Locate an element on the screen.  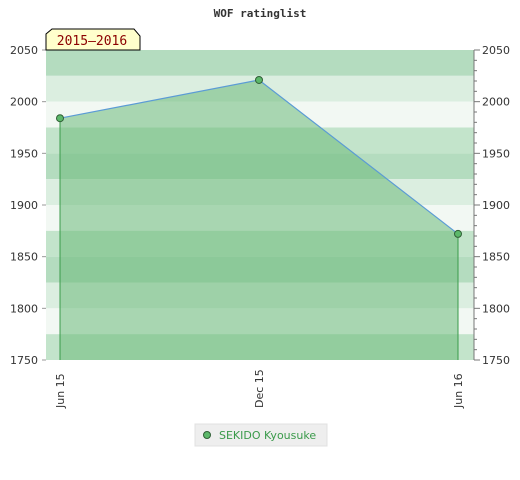
y-axis-right: 1750 1800 1850 1900 1950 2000 2050 is located at coordinates (491, 205).